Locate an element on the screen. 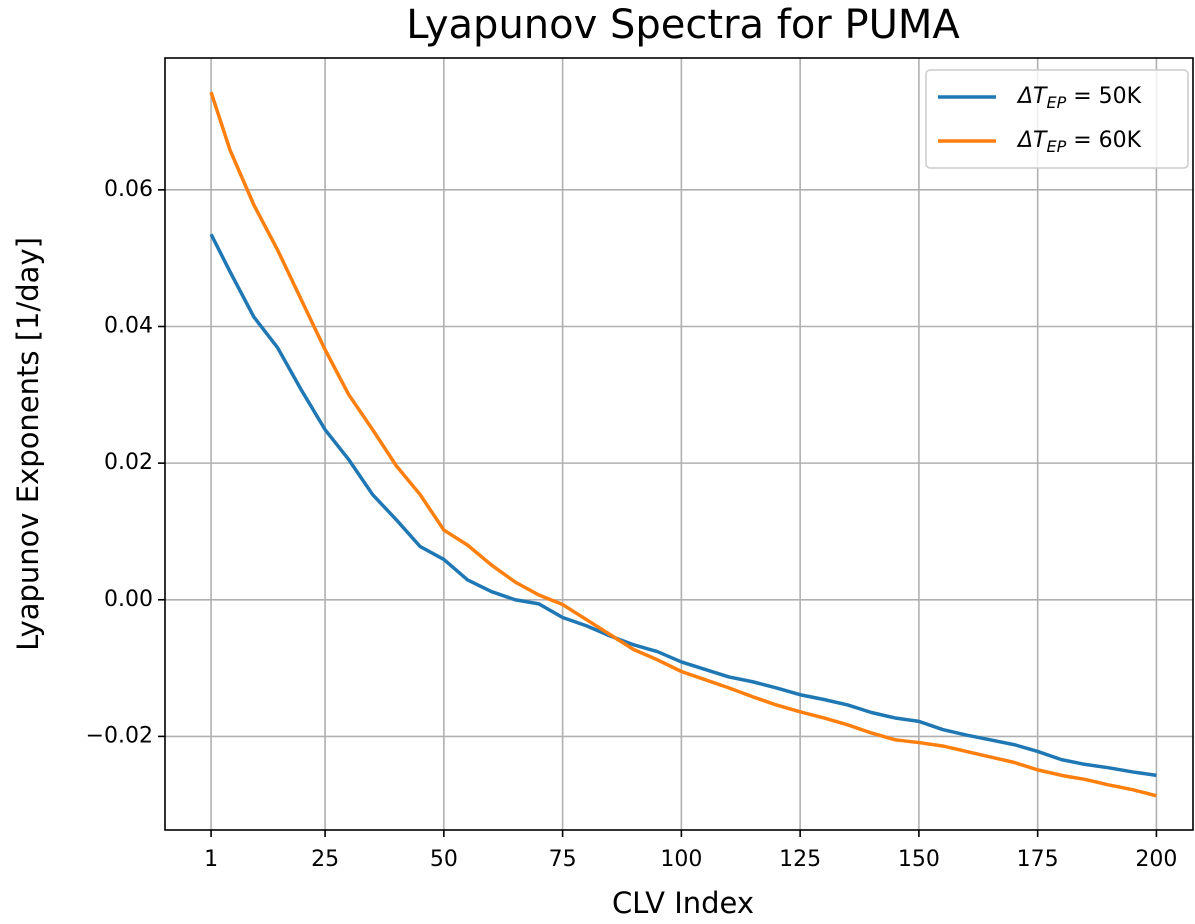  x-tick-label: 75 is located at coordinates (563, 859).